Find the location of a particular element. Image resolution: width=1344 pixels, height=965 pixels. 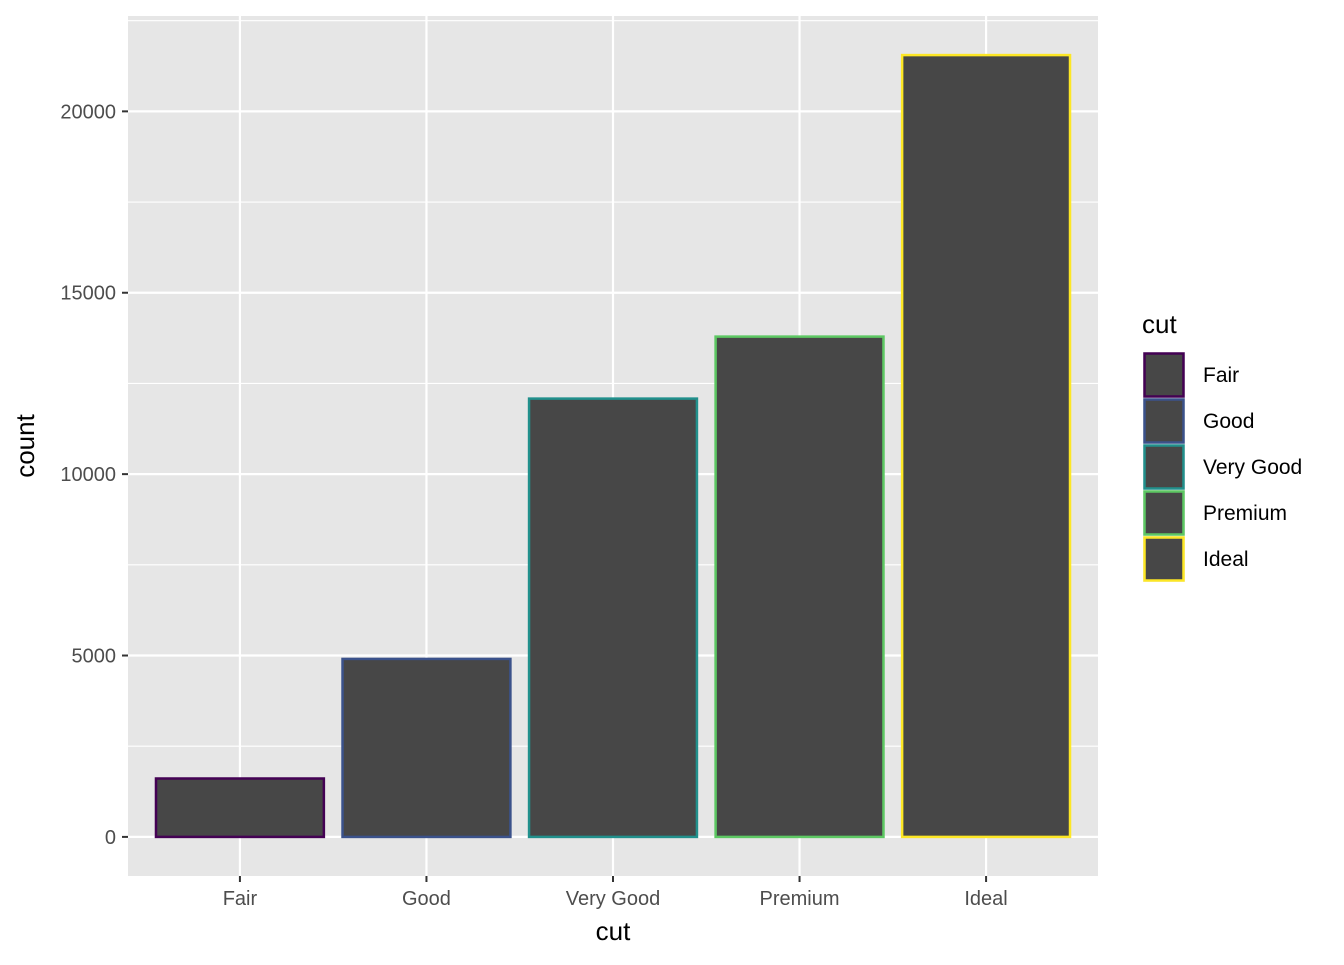

y-axis-title: count is located at coordinates (25, 445).